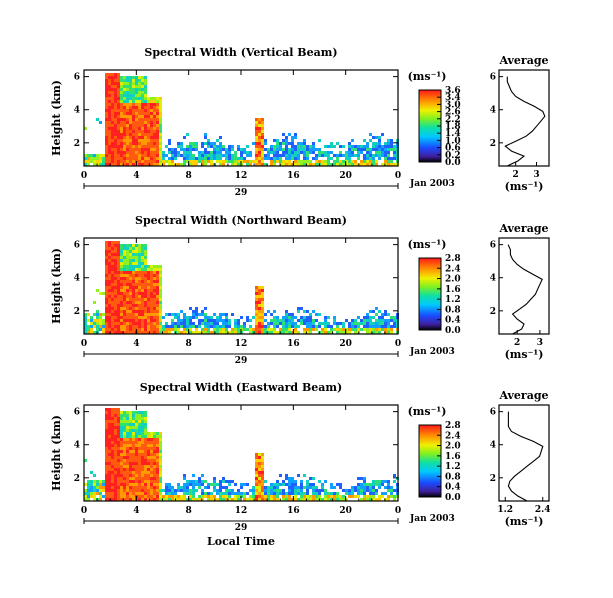 This screenshot has height=598, width=613. What do you see at coordinates (453, 310) in the screenshot?
I see `colorbar-tick-label: 0.8` at bounding box center [453, 310].